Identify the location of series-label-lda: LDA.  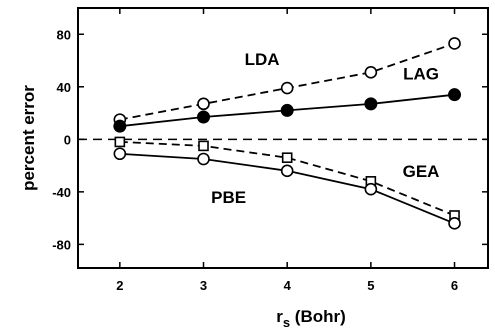
(262, 59).